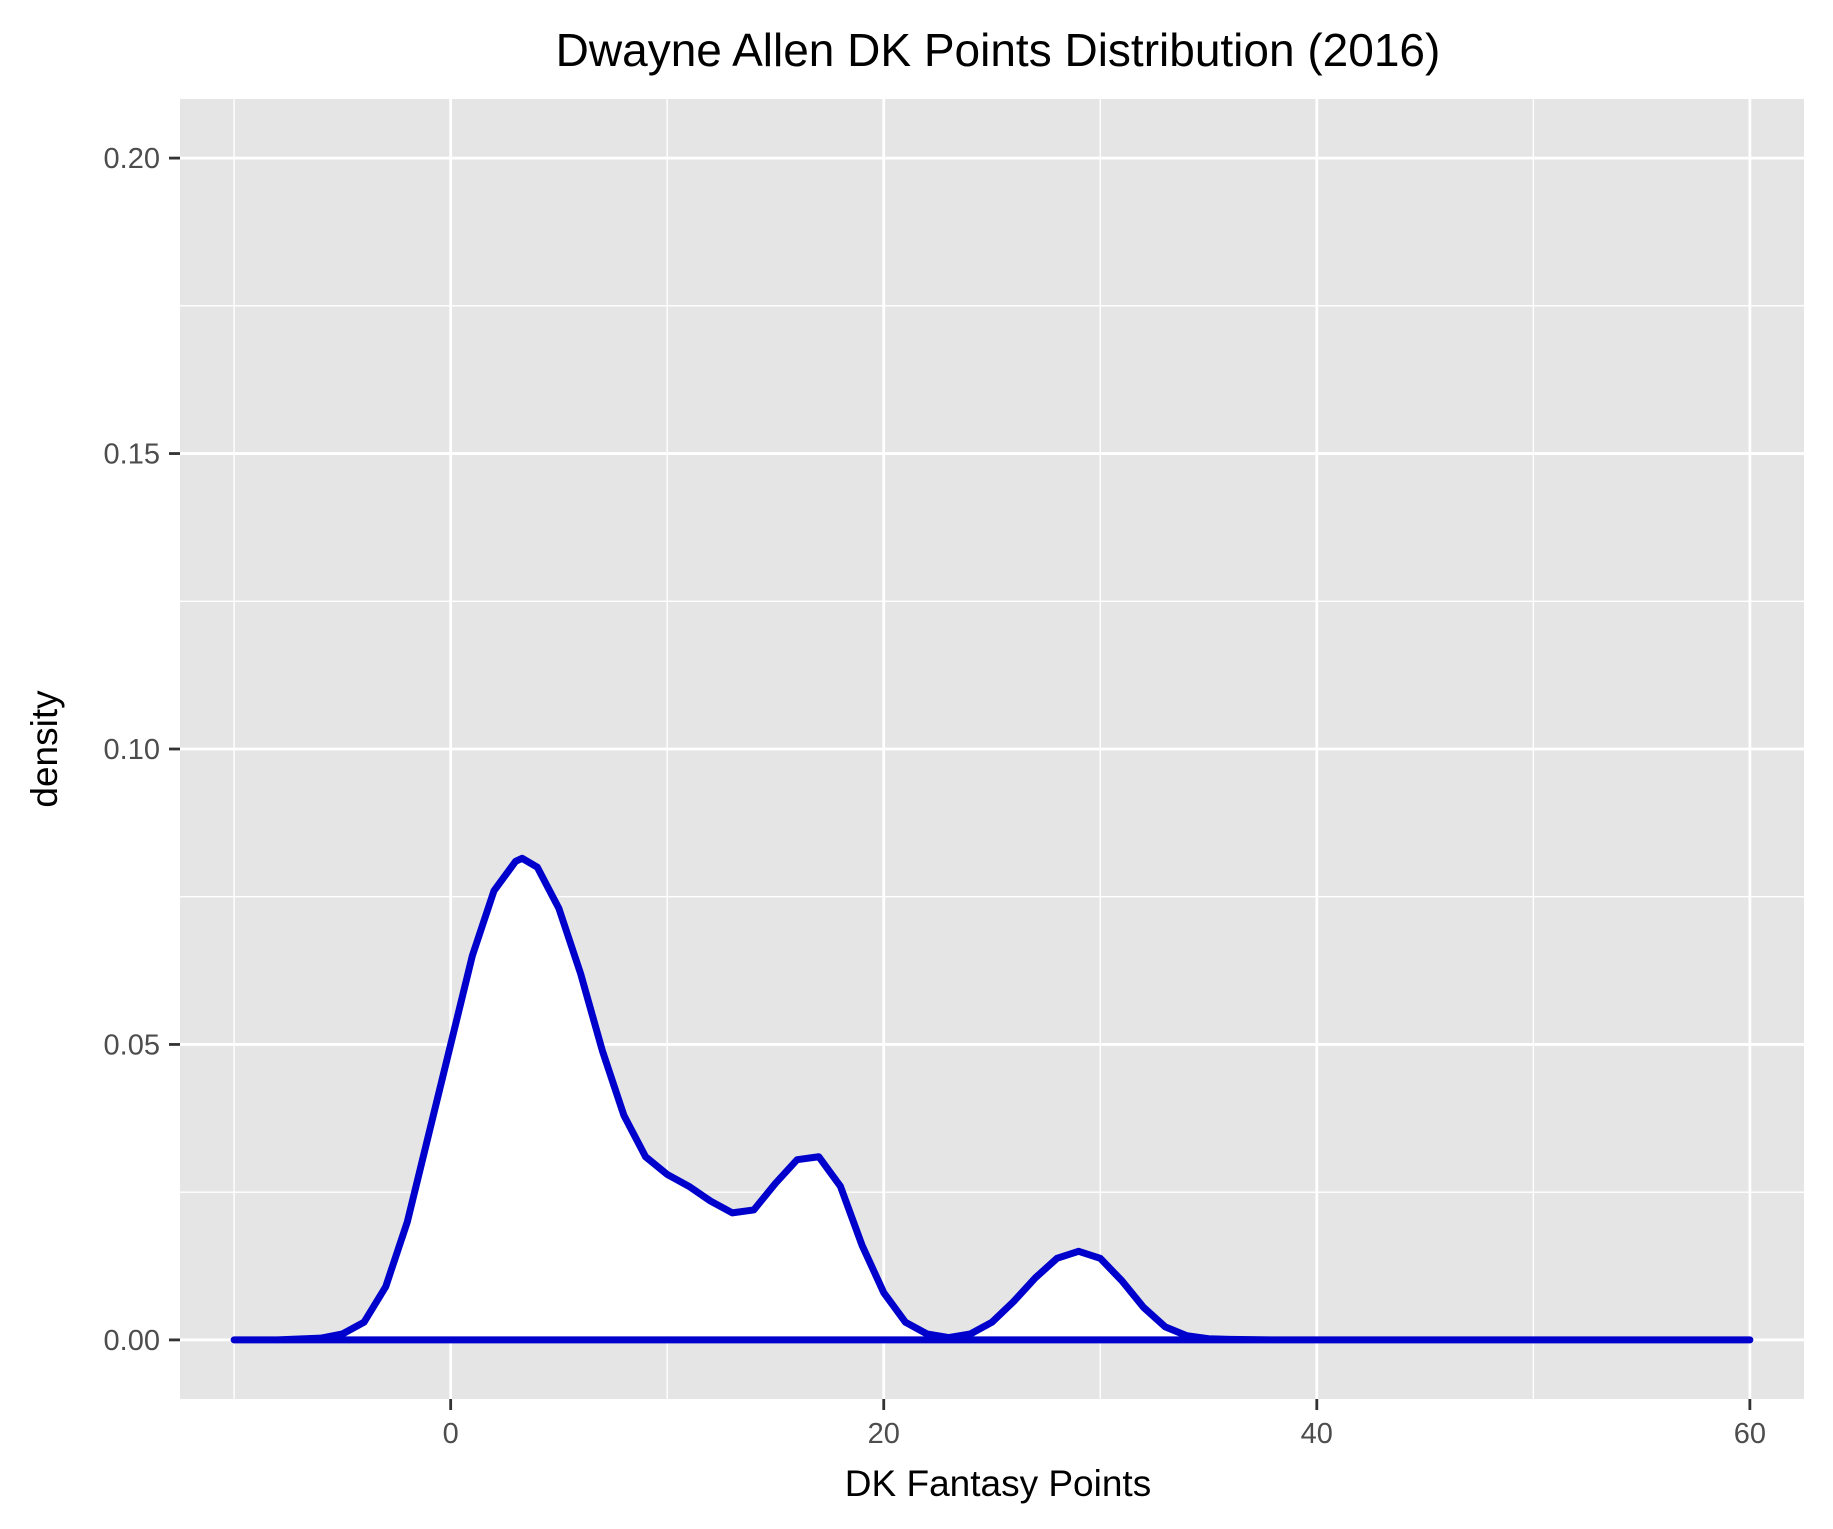  Describe the element at coordinates (1104, 1424) in the screenshot. I see `x-axis: 0 20 40 60` at that location.